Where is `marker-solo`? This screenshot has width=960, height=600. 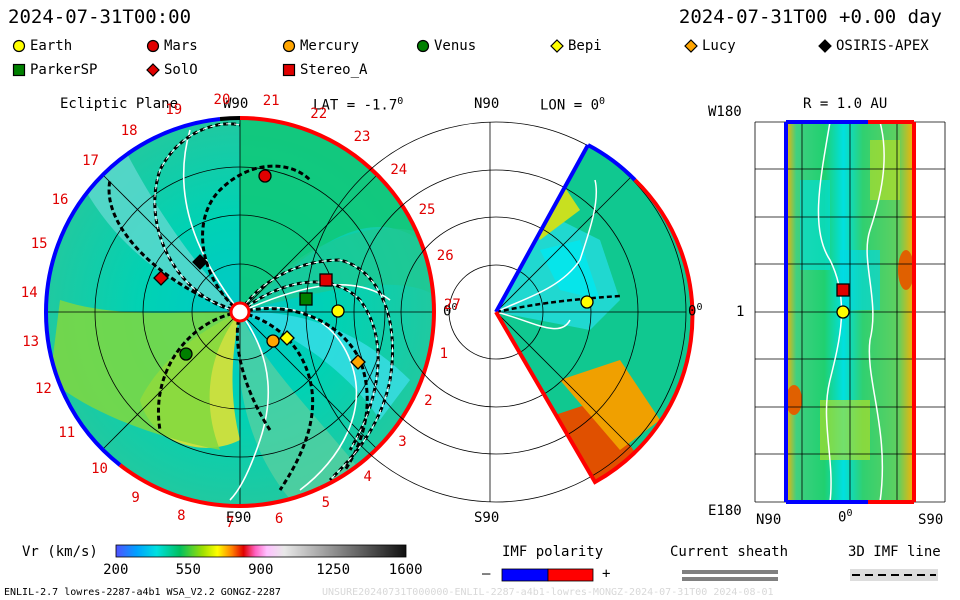 marker-solo is located at coordinates (161, 278).